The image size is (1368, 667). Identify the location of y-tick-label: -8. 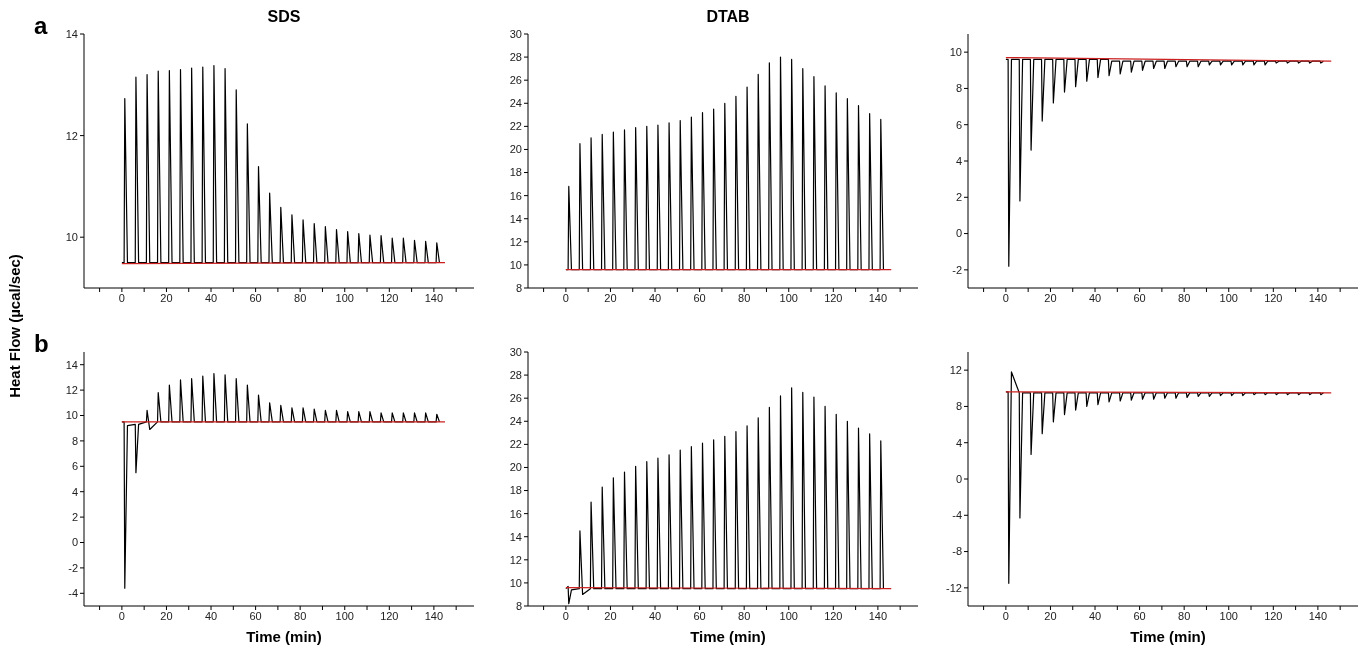
(957, 551).